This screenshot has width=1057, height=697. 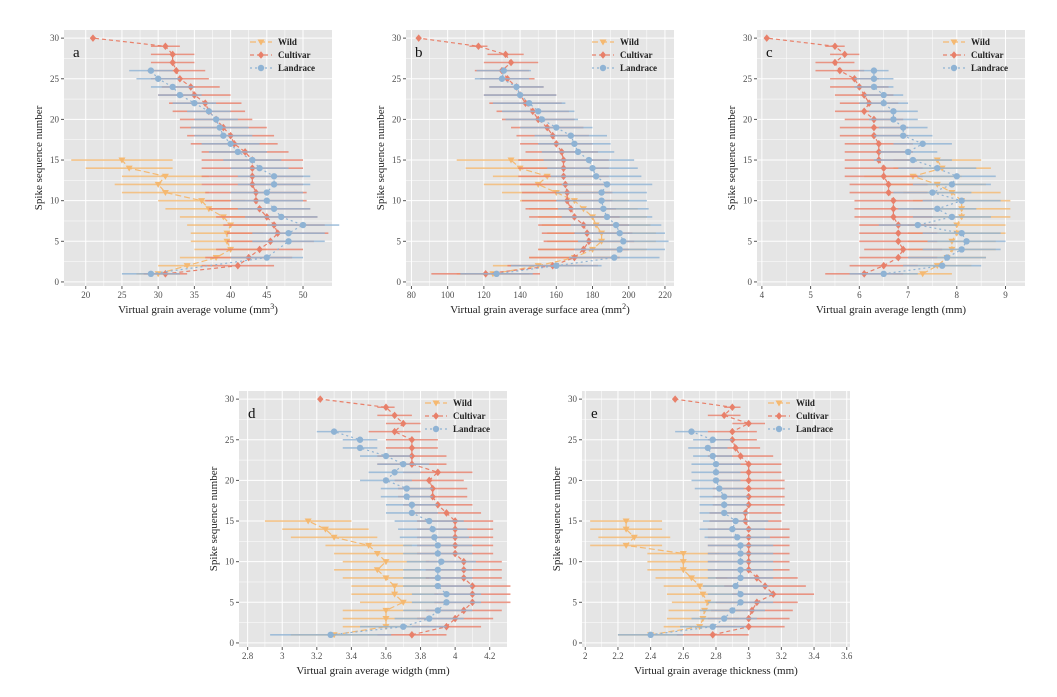 What do you see at coordinates (629, 42) in the screenshot?
I see `legend-label: Wild` at bounding box center [629, 42].